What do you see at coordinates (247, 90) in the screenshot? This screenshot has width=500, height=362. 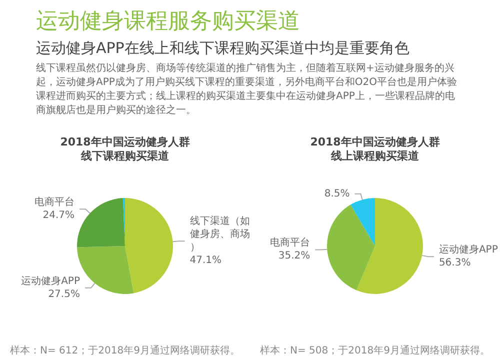 I see `text: 线下课程虽然仍以健身房、商场等传统渠道的推广销售为主，但随着互联网+运动健身服务的兴起，运动健身APP成为了用户购买线下课程的重要渠道，另外电商平台和O2O平台也是用户体验课程进而购买的主要方式；线上课程的购买渠道主要集中在运动健身APP上，一些课程品牌的电商旗舰店也是用户购买的途径之一。` at bounding box center [247, 90].